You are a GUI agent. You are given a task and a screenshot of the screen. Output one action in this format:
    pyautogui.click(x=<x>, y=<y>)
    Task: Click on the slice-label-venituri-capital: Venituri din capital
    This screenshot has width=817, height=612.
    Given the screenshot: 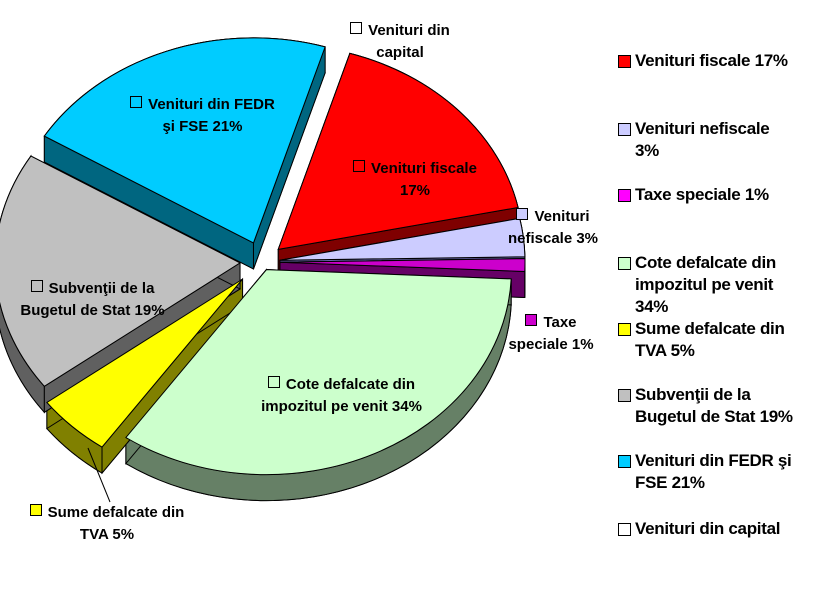 What is the action you would take?
    pyautogui.click(x=400, y=42)
    